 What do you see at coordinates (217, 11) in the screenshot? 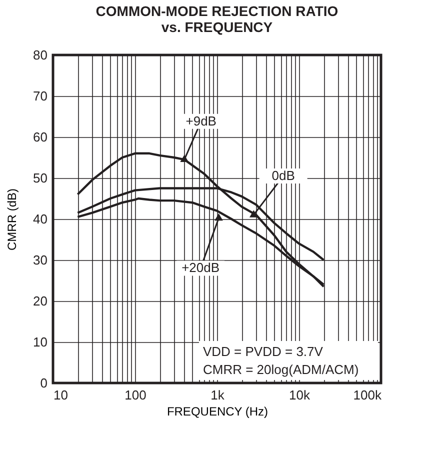
I see `text: COMMON-MODE REJECTION RATIO` at bounding box center [217, 11].